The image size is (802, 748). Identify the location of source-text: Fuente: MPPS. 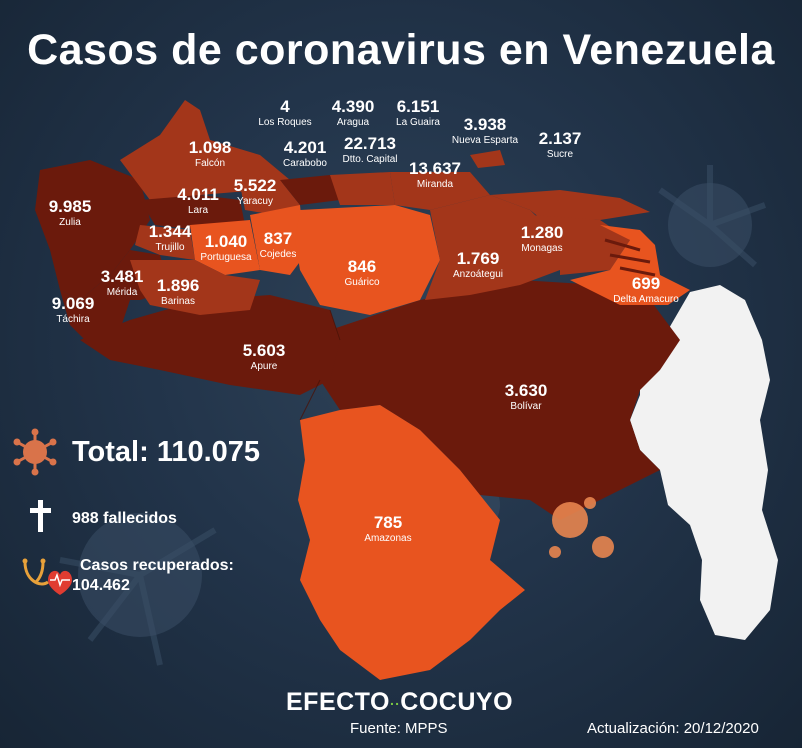
(399, 728).